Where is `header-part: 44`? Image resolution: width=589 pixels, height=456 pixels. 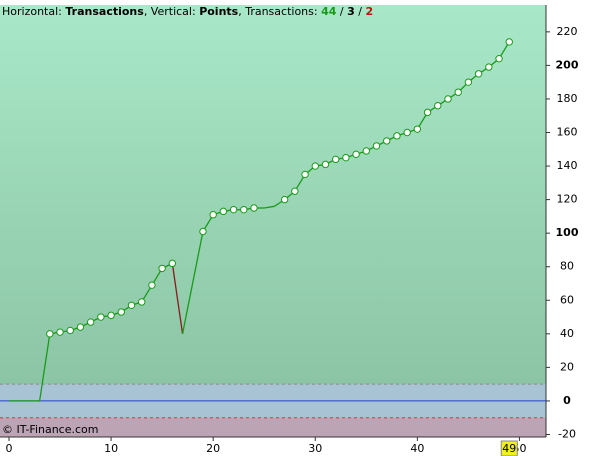 header-part: 44 is located at coordinates (329, 11).